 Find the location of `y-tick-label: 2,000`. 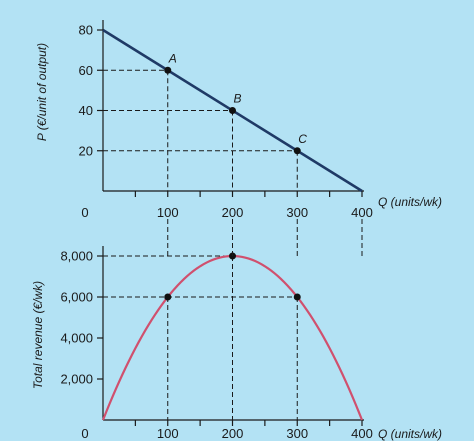

y-tick-label: 2,000 is located at coordinates (76, 379).